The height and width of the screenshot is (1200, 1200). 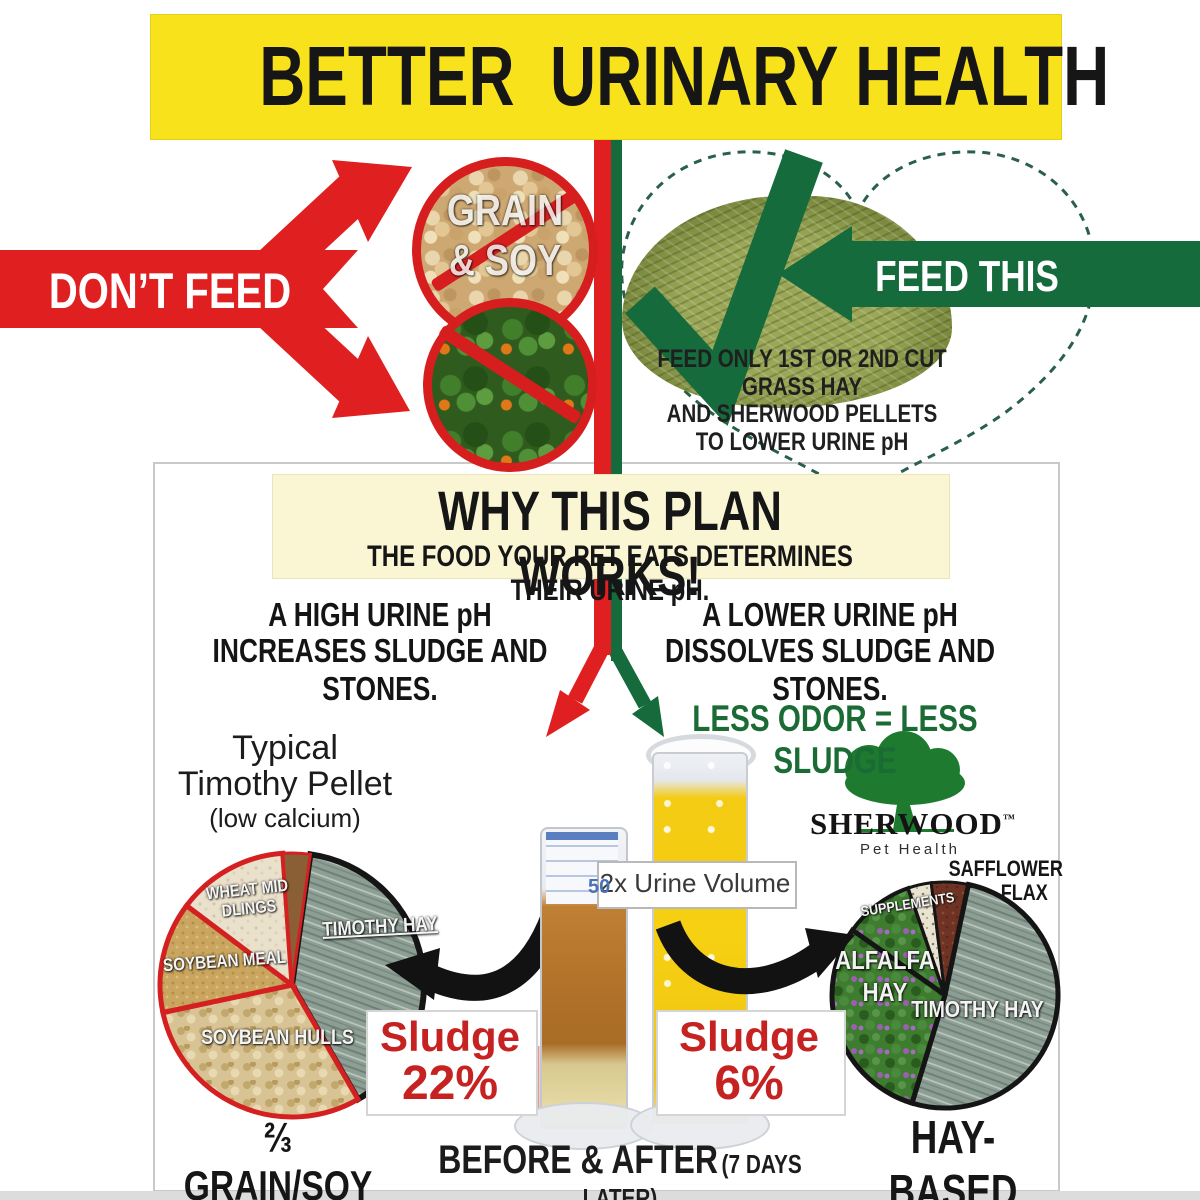 What do you see at coordinates (802, 441) in the screenshot?
I see `feed-note-line3: TO LOWER URINE pH` at bounding box center [802, 441].